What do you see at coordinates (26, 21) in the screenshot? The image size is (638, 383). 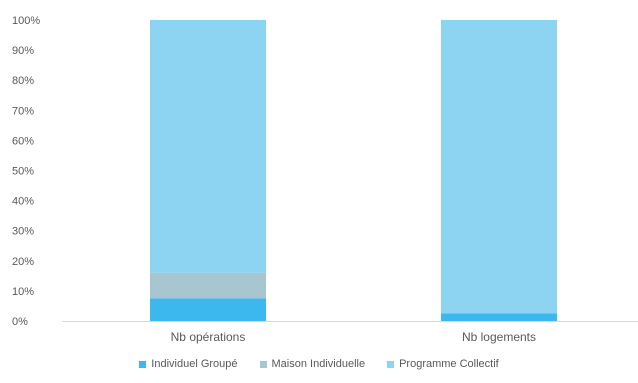 I see `y-tick-label: 100%` at bounding box center [26, 21].